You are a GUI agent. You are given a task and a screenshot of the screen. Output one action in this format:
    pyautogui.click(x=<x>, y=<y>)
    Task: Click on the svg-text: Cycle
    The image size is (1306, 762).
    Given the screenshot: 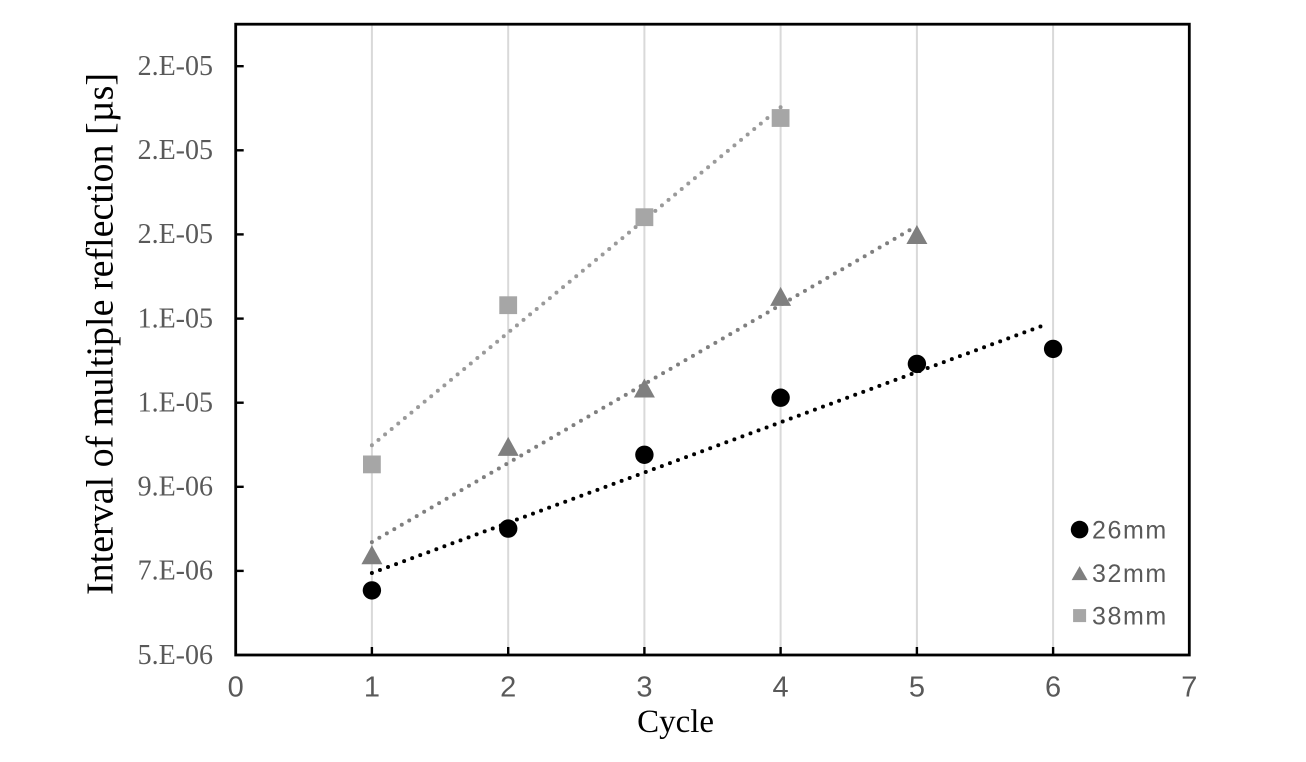 What is the action you would take?
    pyautogui.click(x=675, y=722)
    